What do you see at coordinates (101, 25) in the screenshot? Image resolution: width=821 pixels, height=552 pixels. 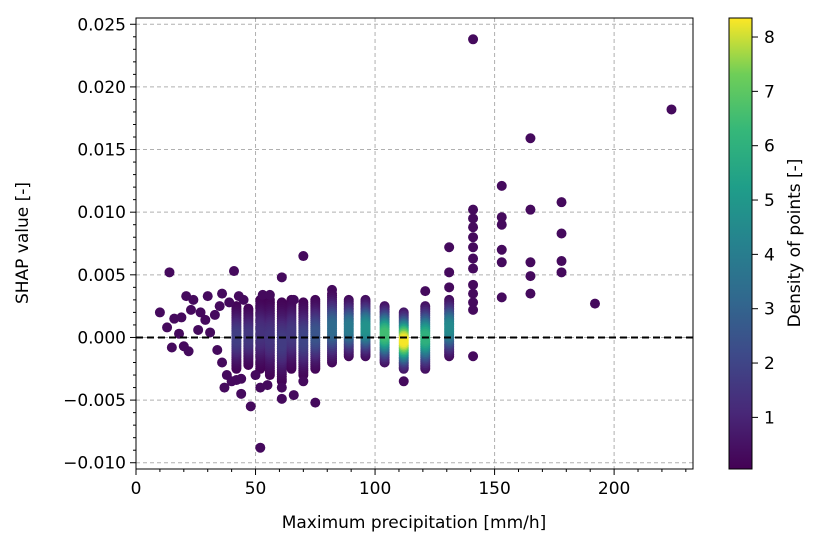 I see `y-tick-label: 0.025` at bounding box center [101, 25].